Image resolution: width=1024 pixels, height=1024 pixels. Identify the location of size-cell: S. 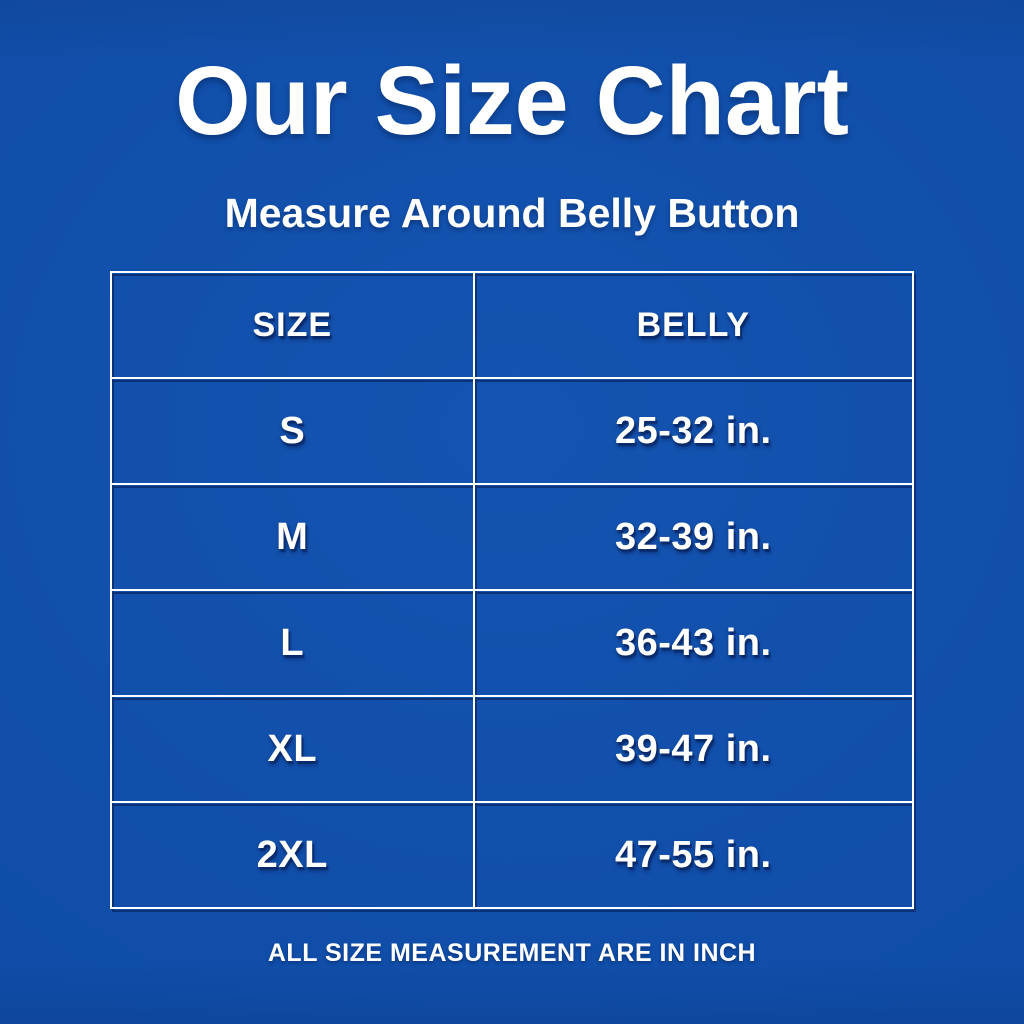
(292, 431).